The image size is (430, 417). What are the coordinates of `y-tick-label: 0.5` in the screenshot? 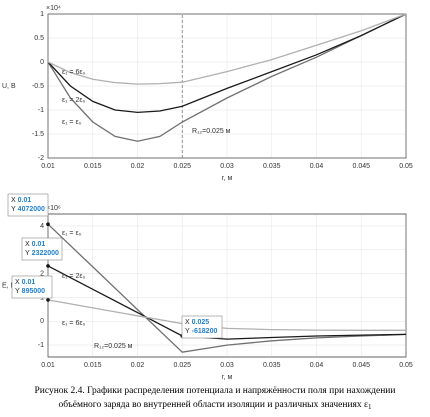 It's located at (39, 38).